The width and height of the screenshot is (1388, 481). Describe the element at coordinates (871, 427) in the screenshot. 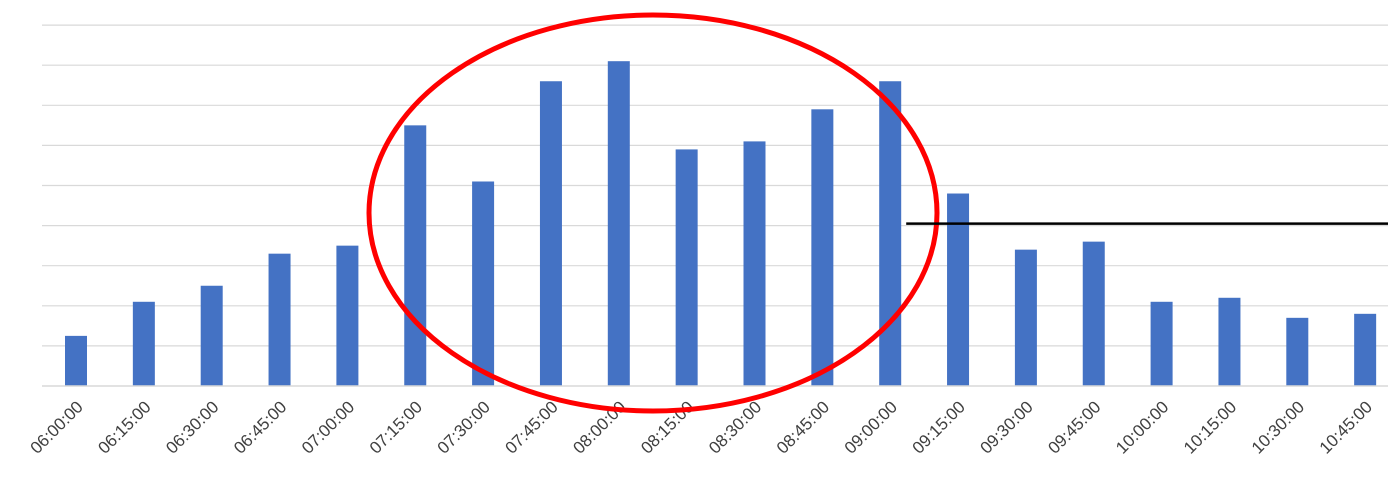

I see `x-tick-label: 09:00:00` at that location.